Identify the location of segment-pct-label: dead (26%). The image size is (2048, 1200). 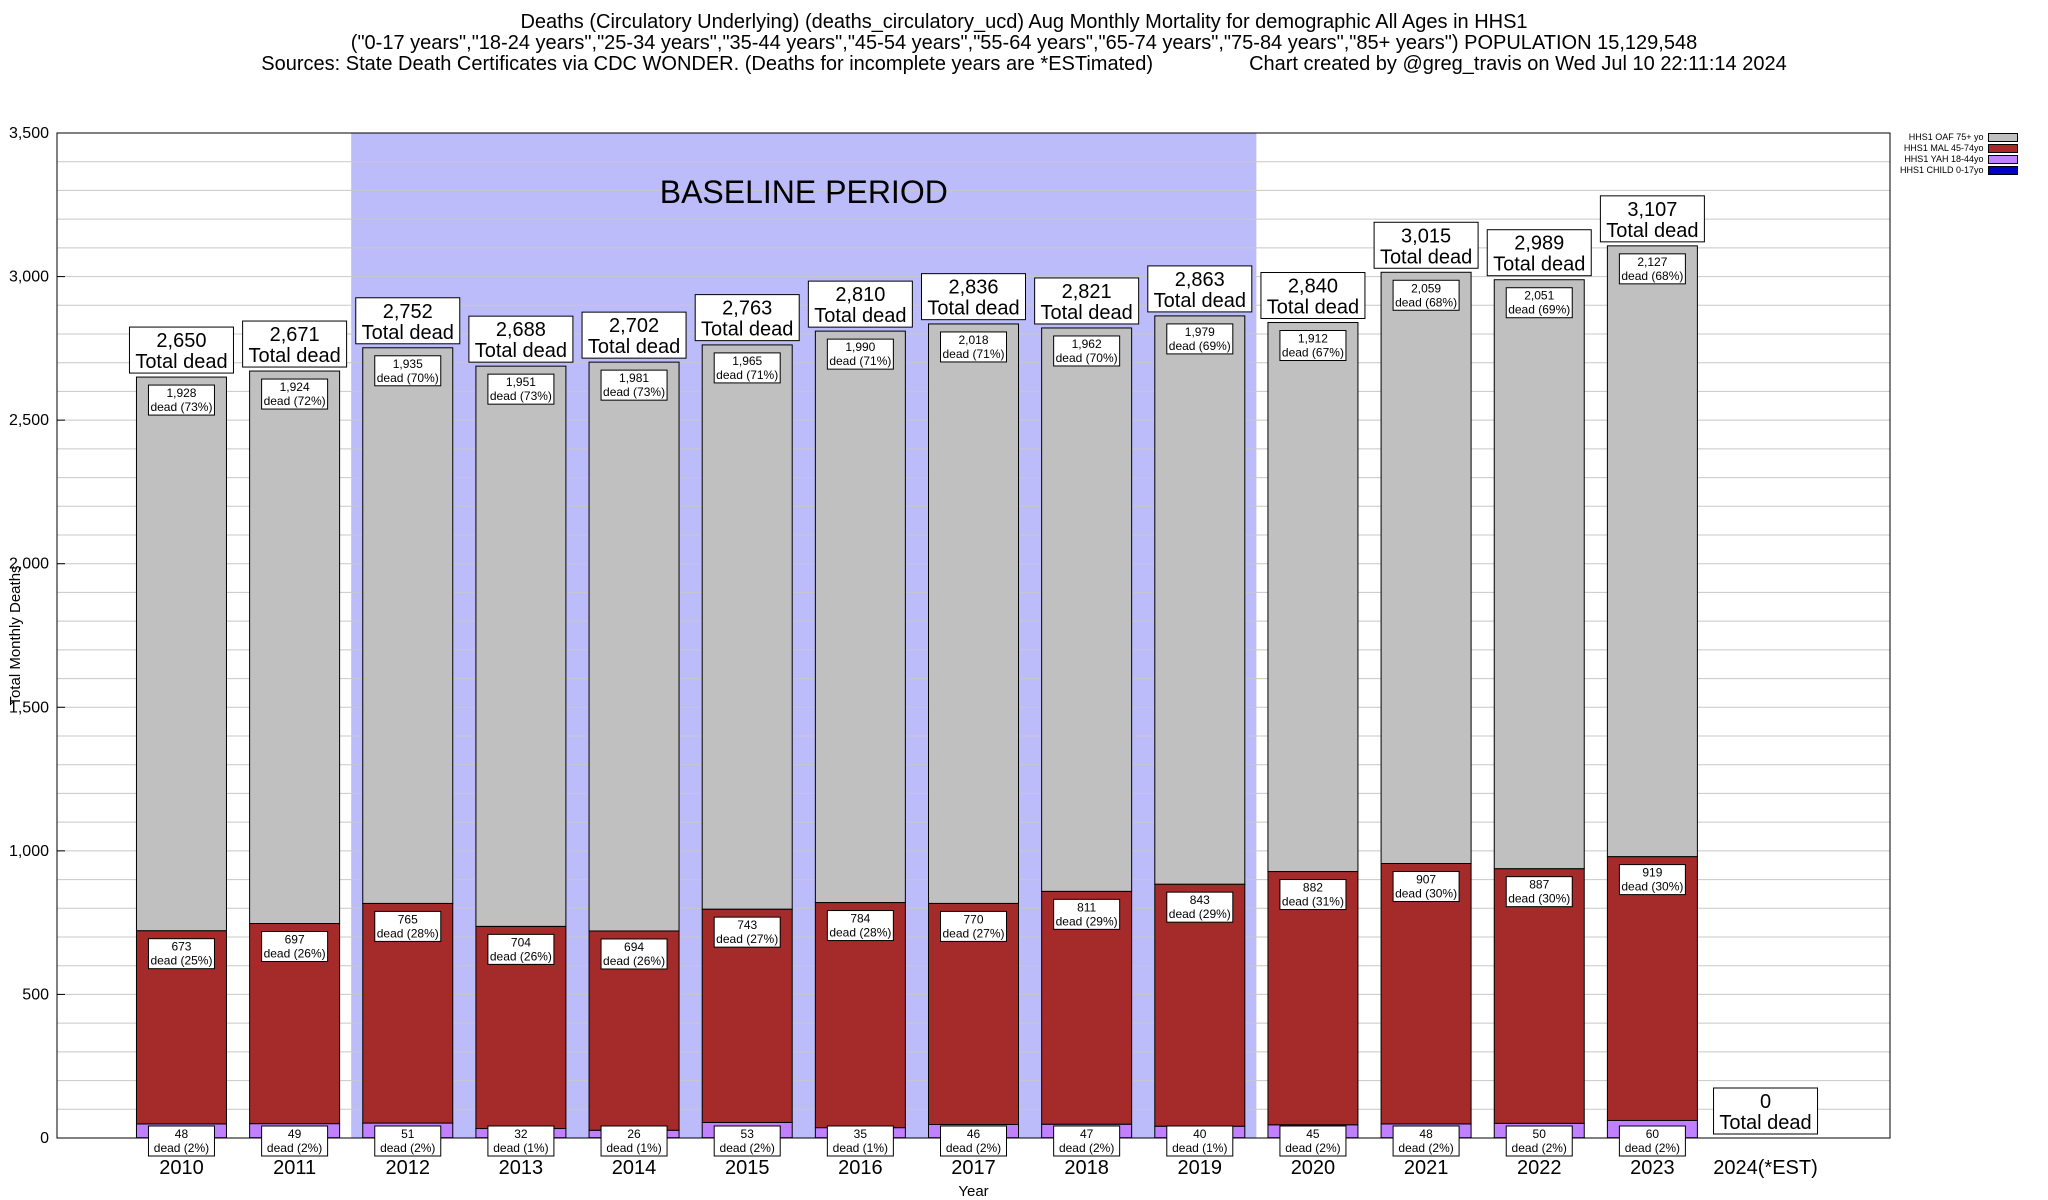
(295, 954).